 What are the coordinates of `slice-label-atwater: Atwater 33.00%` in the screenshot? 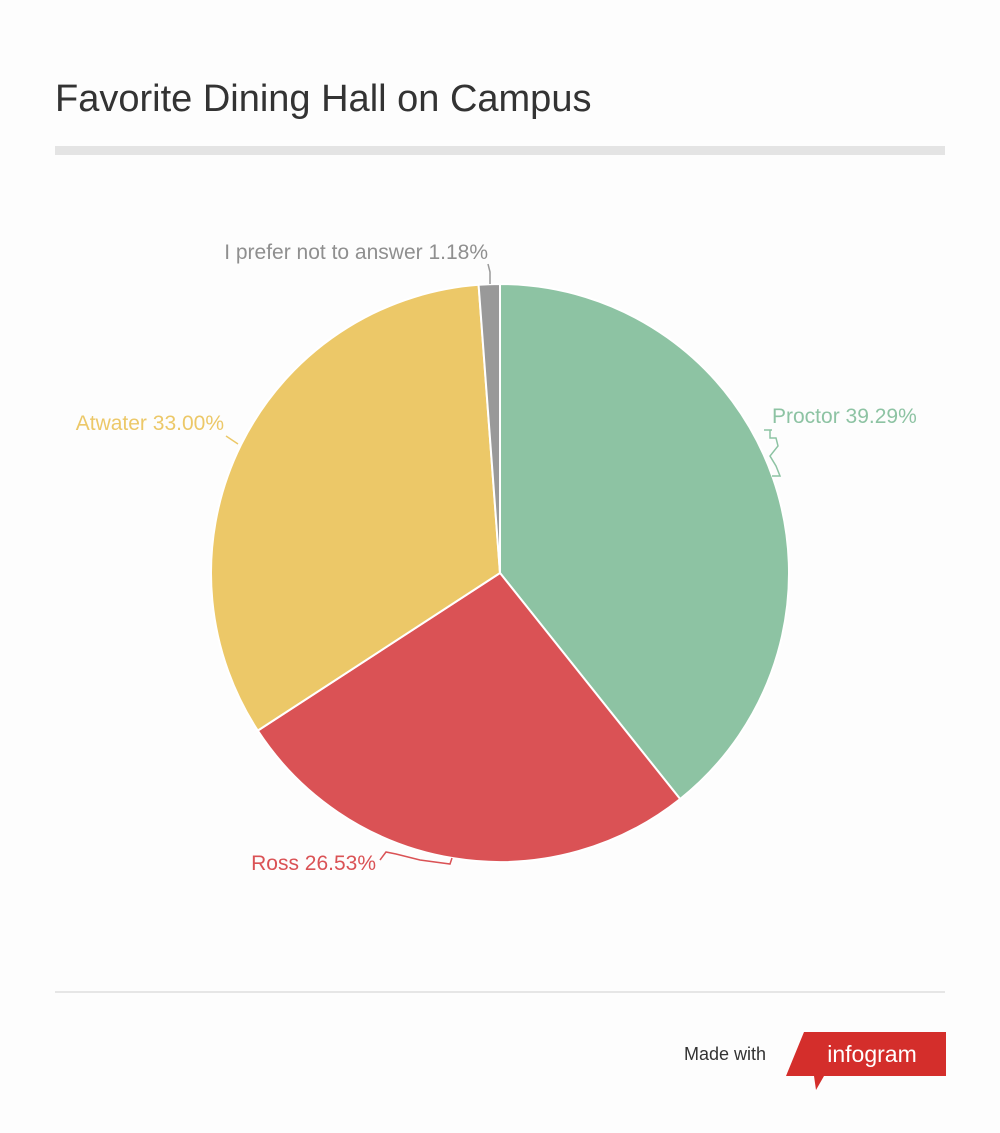 It's located at (150, 423).